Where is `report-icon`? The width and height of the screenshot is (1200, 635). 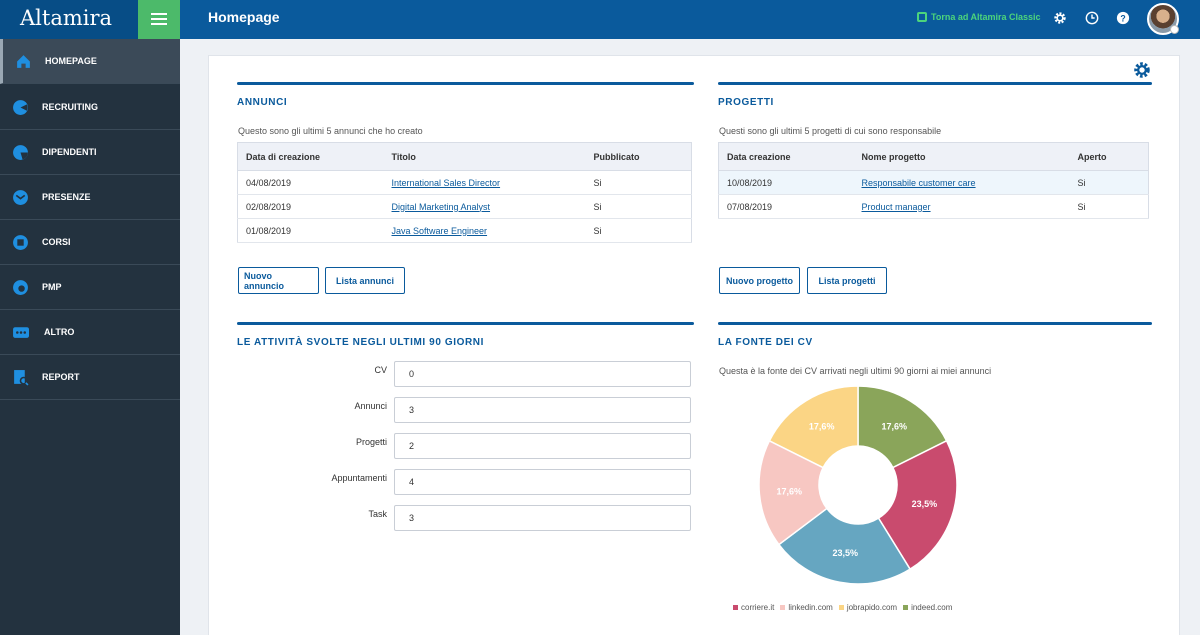 report-icon is located at coordinates (21, 377).